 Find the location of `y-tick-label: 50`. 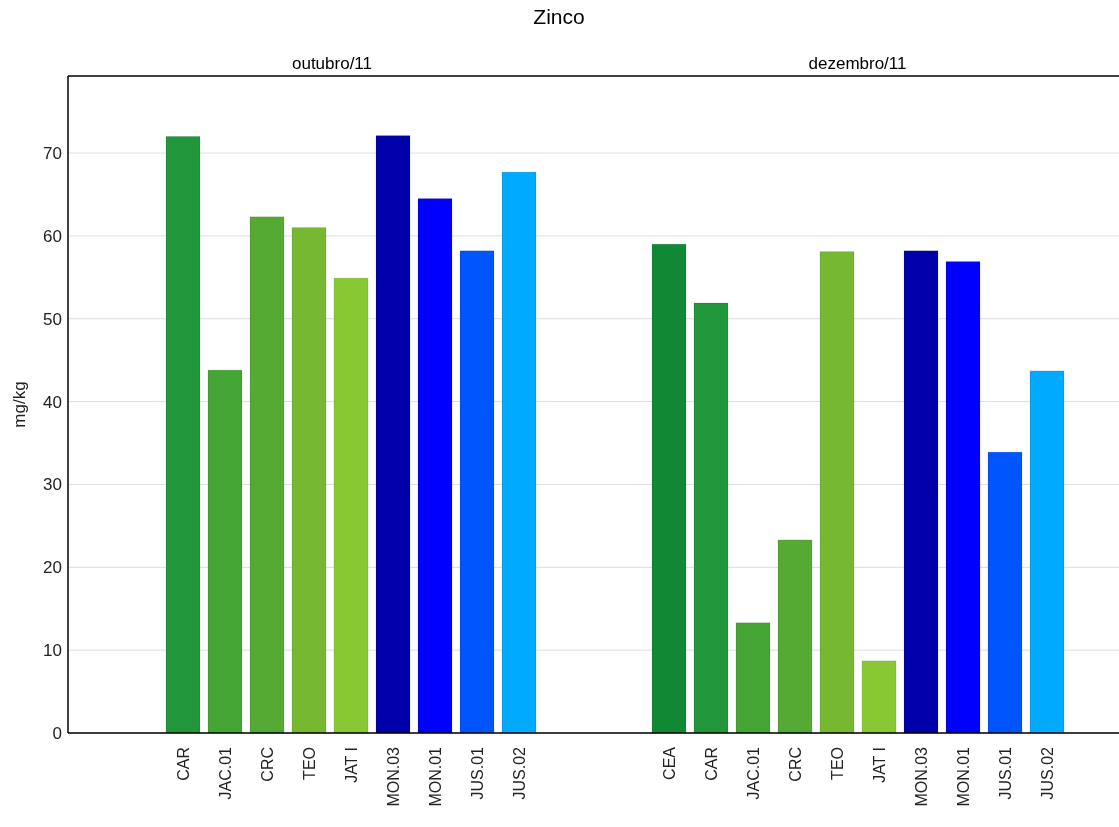

y-tick-label: 50 is located at coordinates (52, 319).